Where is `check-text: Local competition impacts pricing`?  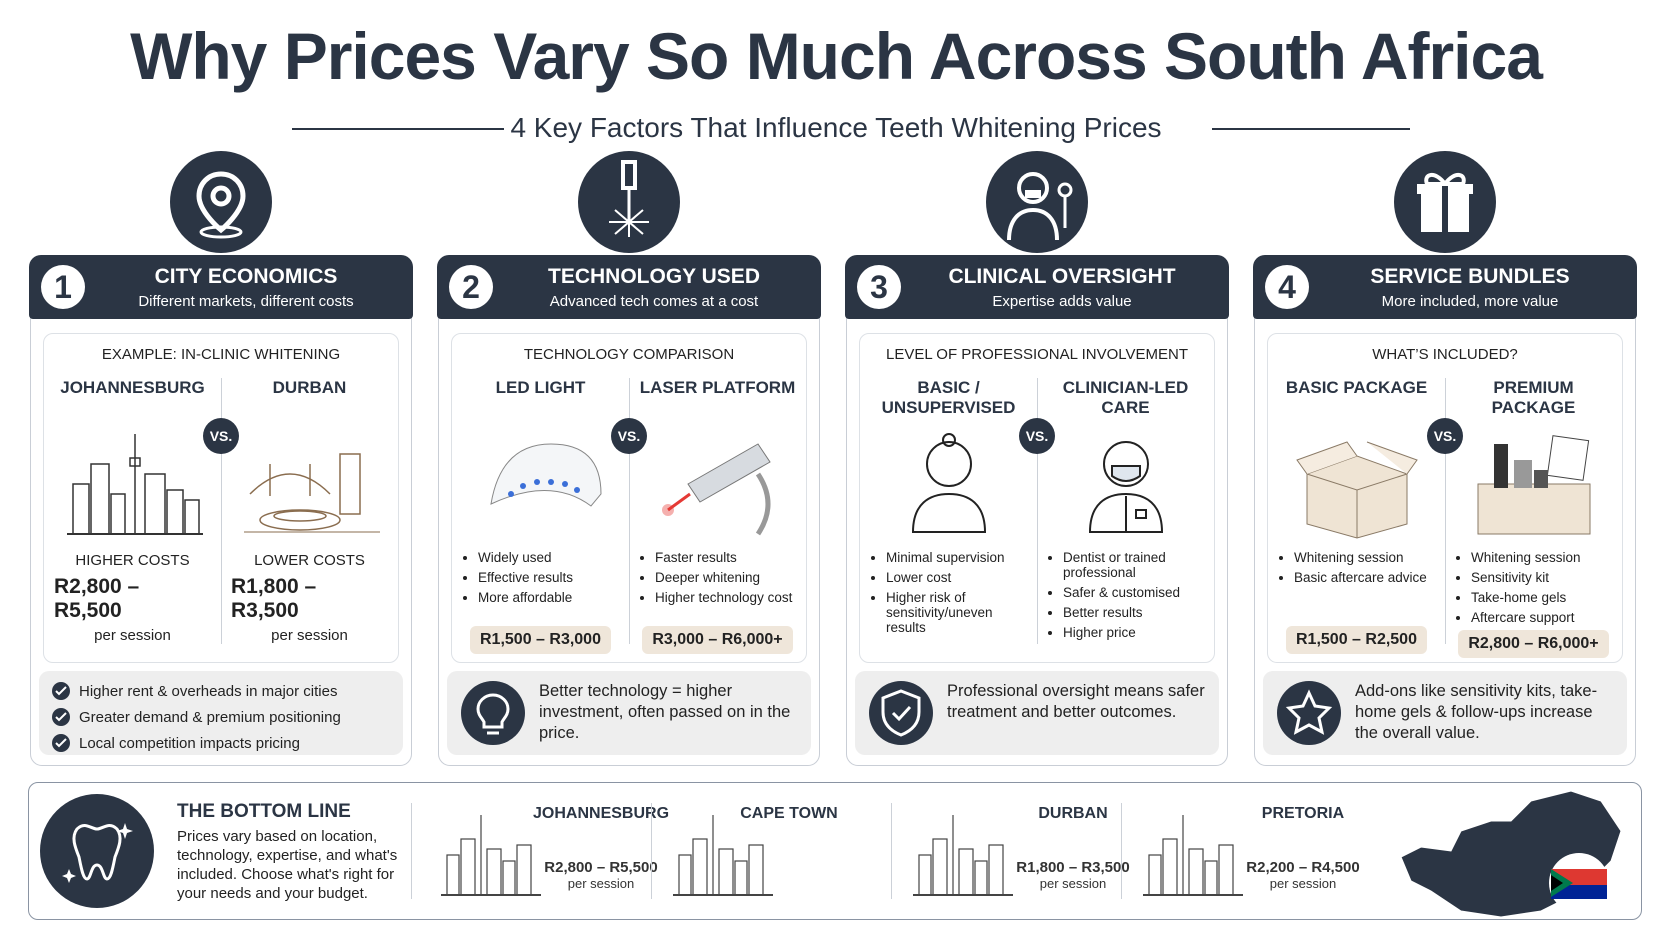
check-text: Local competition impacts pricing is located at coordinates (189, 743).